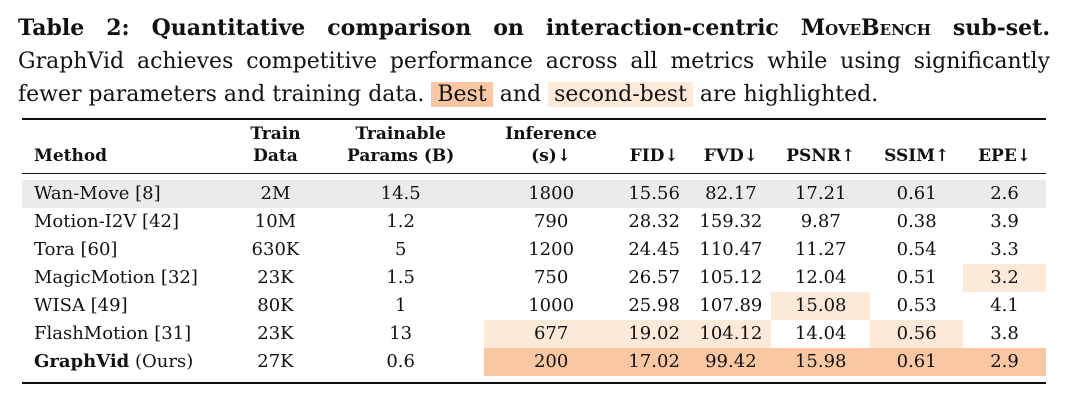 Image resolution: width=1068 pixels, height=407 pixels. I want to click on cell-params: 1.2, so click(400, 221).